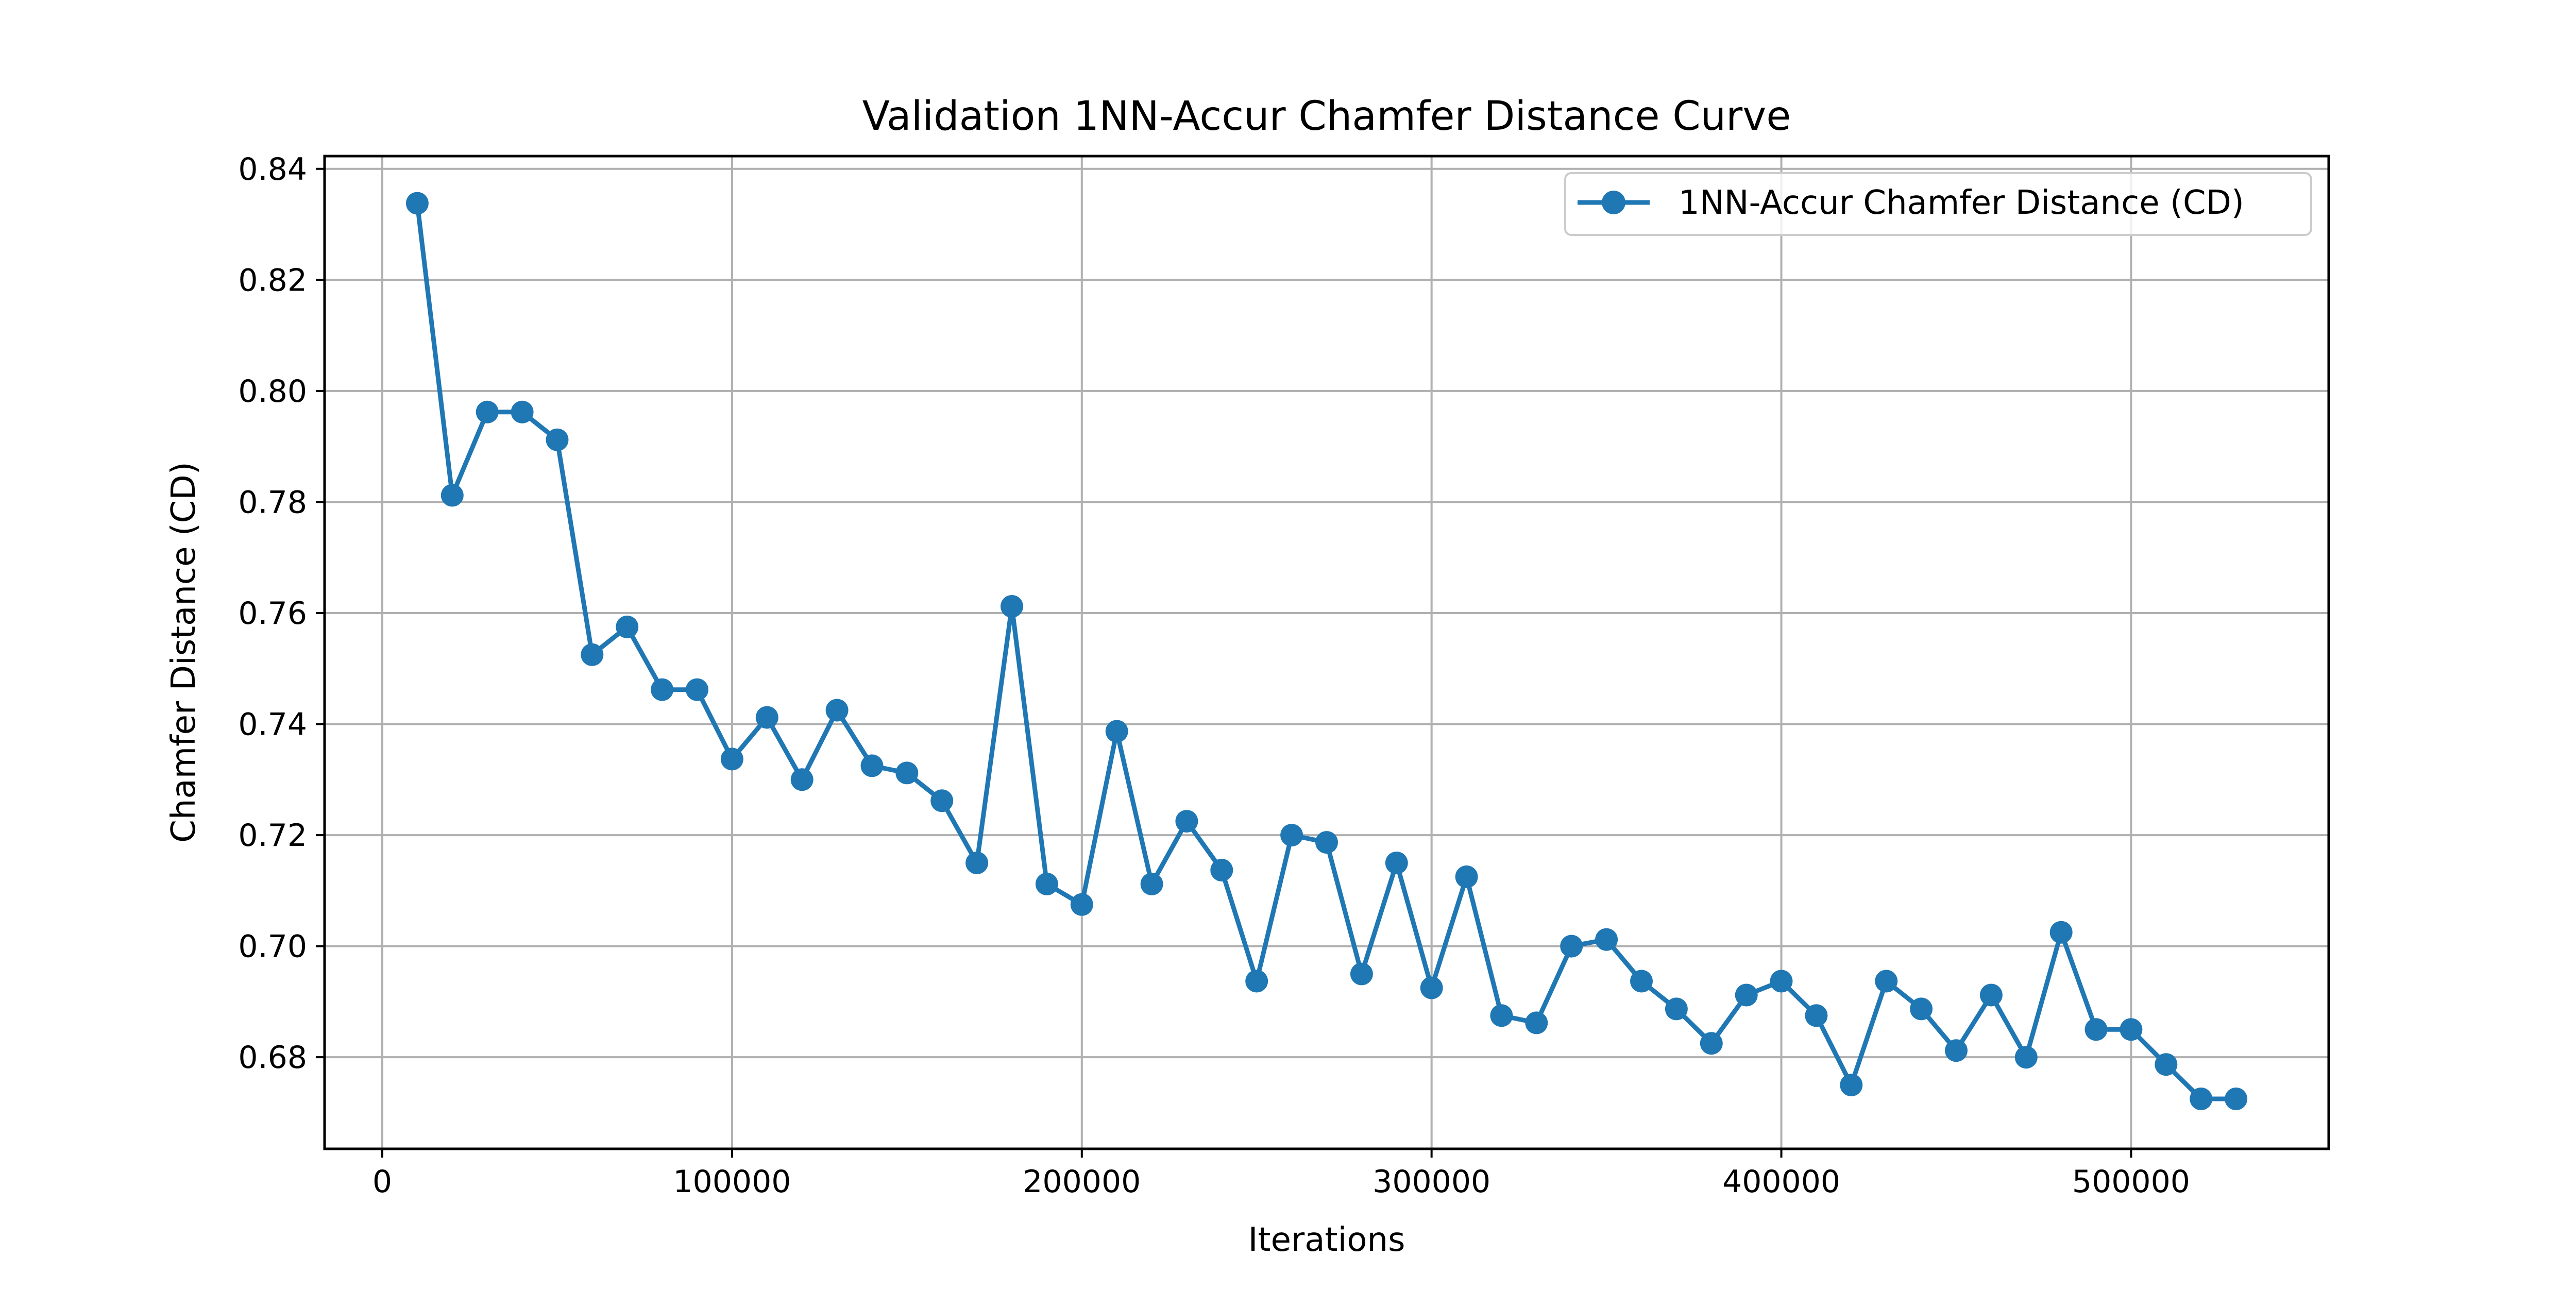 This screenshot has height=1290, width=2576. Describe the element at coordinates (732, 1182) in the screenshot. I see `x-tick-label: 100000` at that location.